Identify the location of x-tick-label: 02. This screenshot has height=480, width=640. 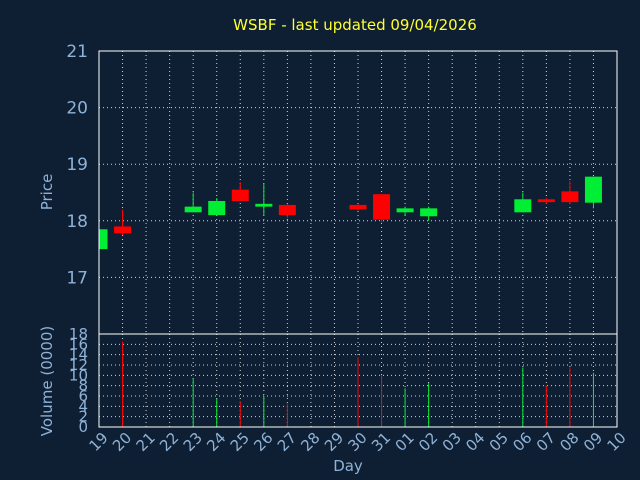
(428, 442).